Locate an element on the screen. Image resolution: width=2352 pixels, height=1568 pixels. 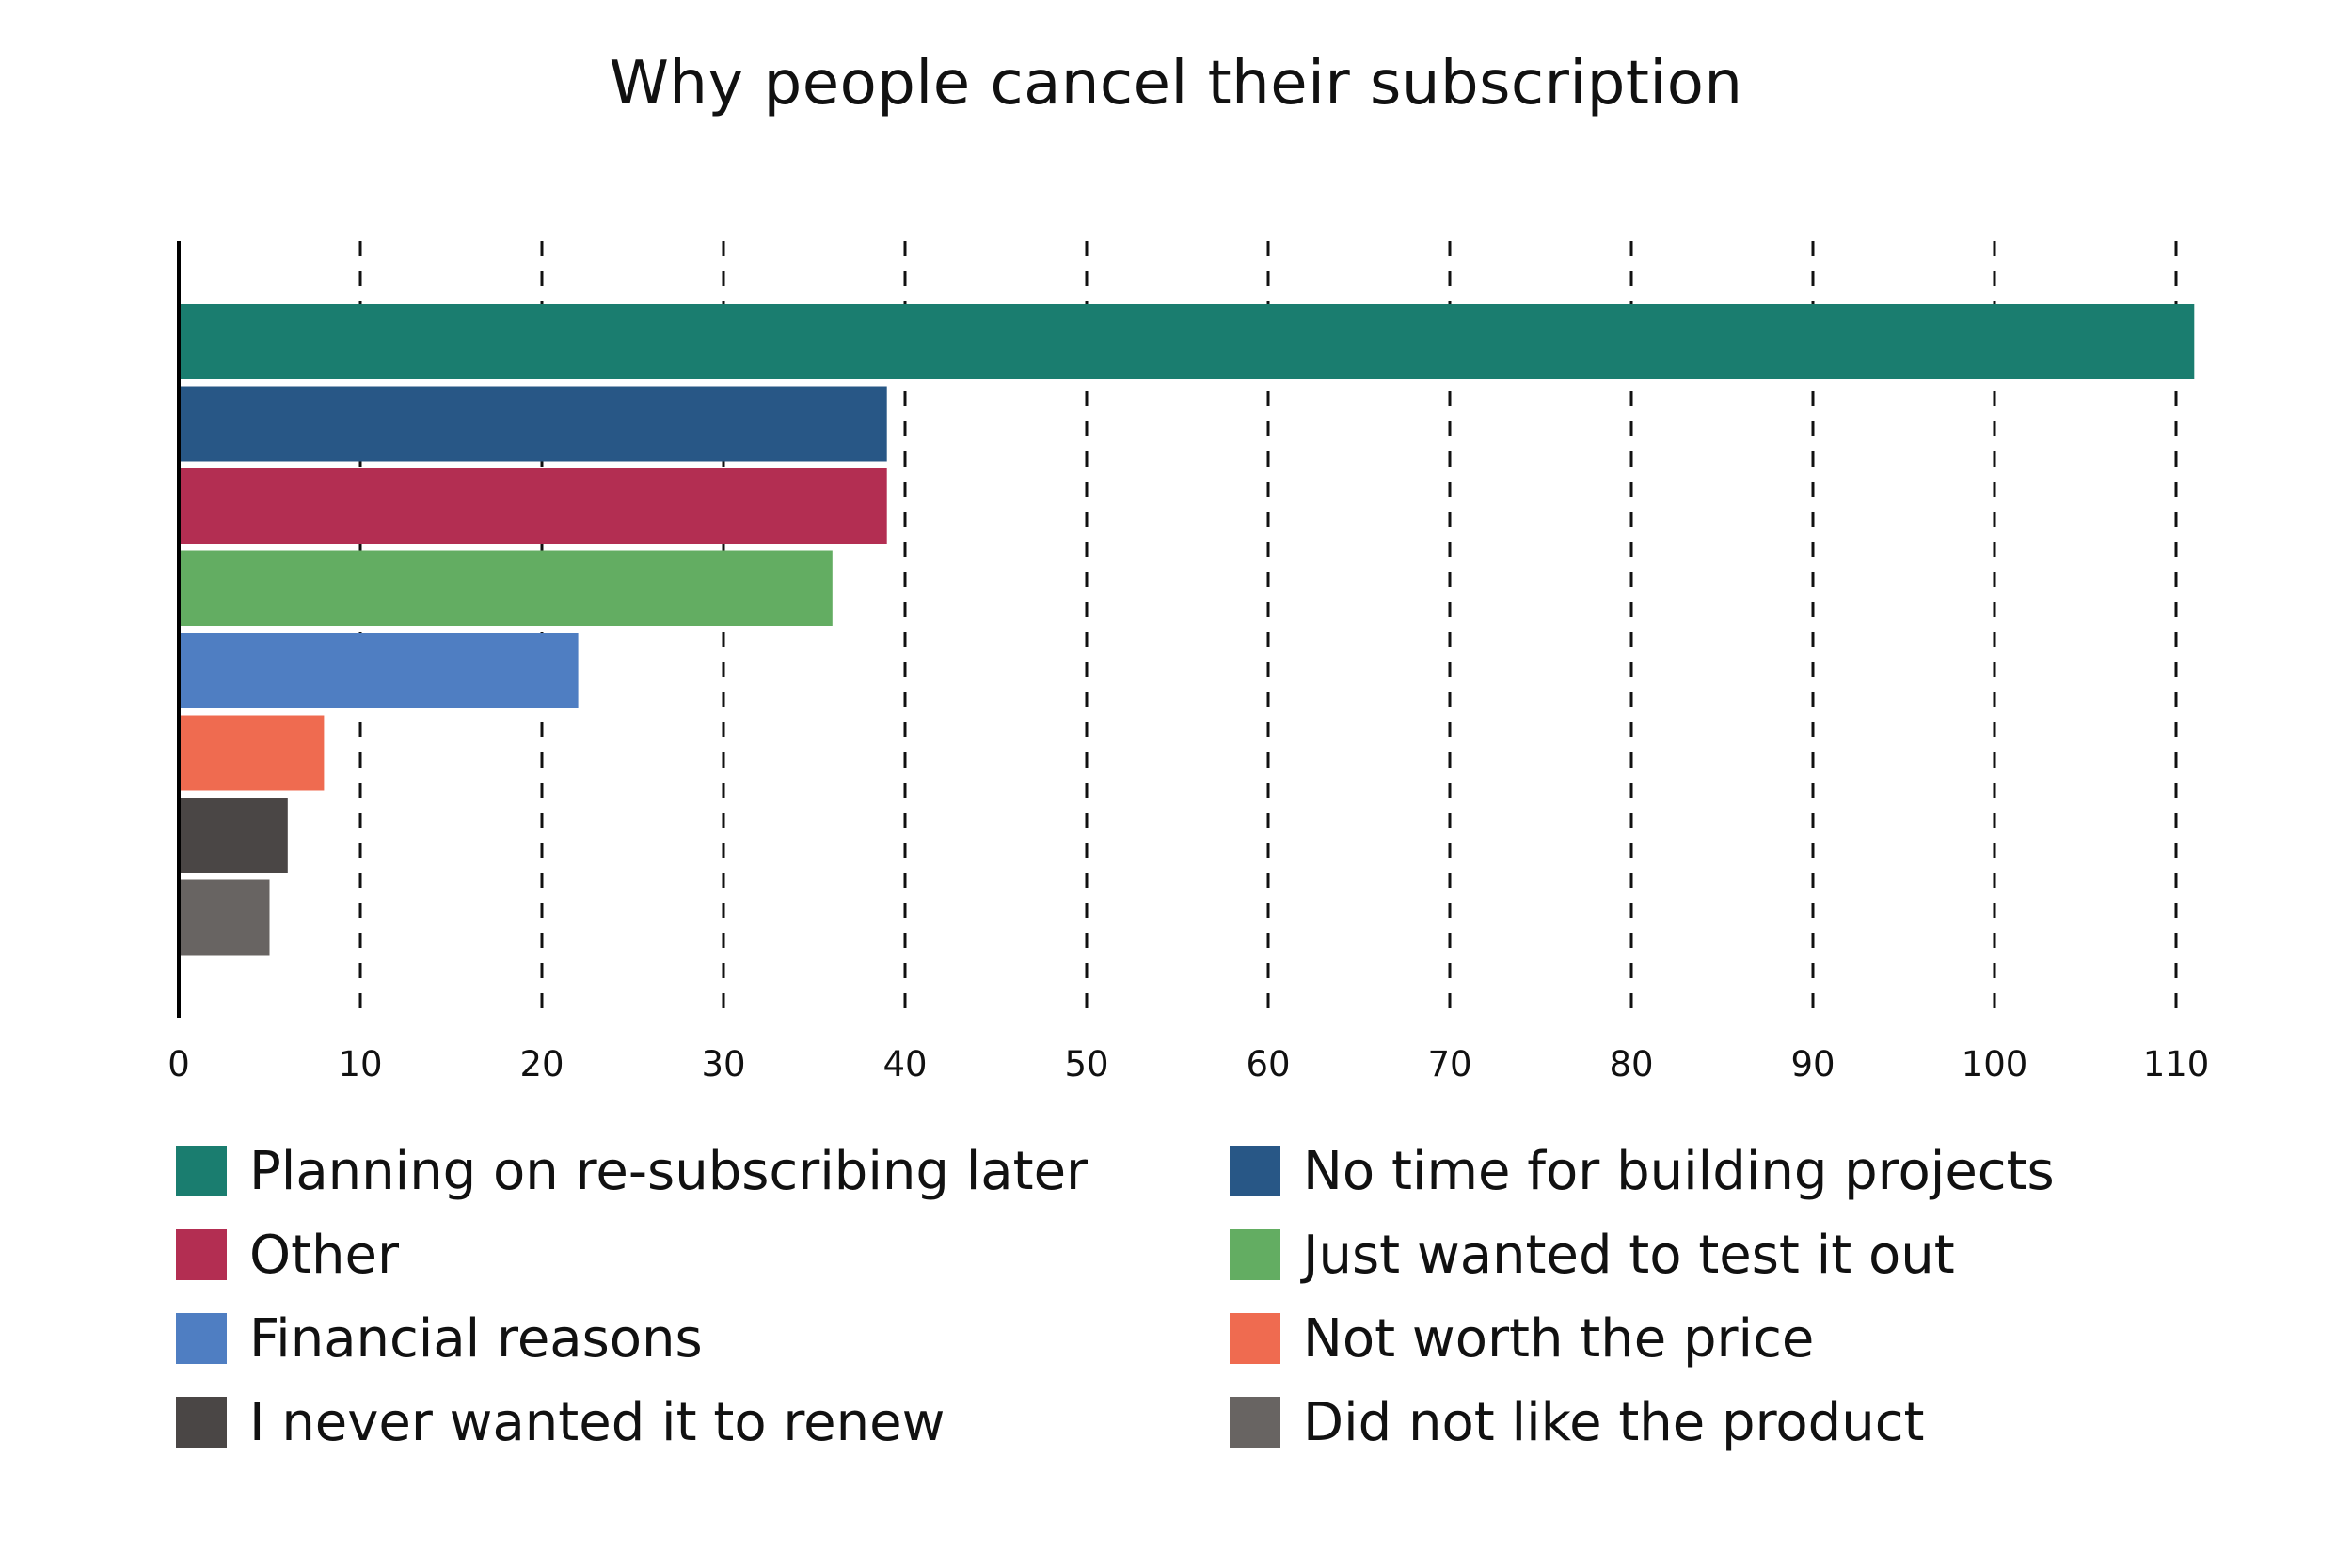
x-tick-label: 20 is located at coordinates (541, 1065).